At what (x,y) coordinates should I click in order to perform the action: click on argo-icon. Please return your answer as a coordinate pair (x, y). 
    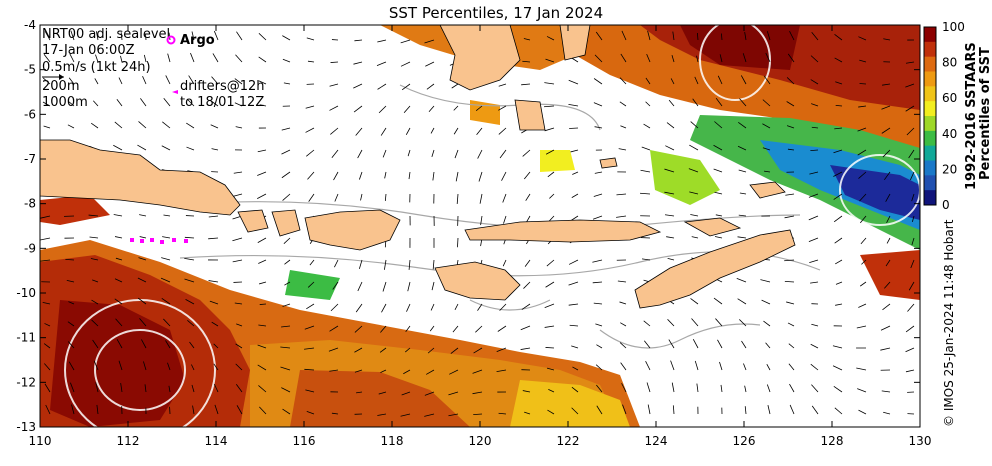
    Looking at the image, I should click on (171, 40).